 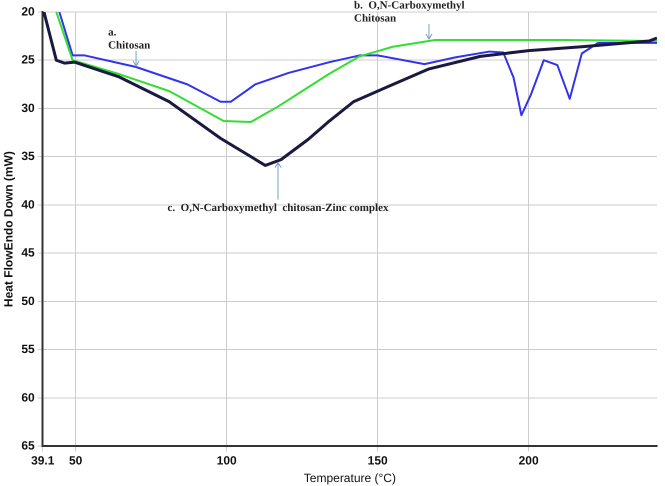 What do you see at coordinates (28, 59) in the screenshot?
I see `y-tick-label: 25` at bounding box center [28, 59].